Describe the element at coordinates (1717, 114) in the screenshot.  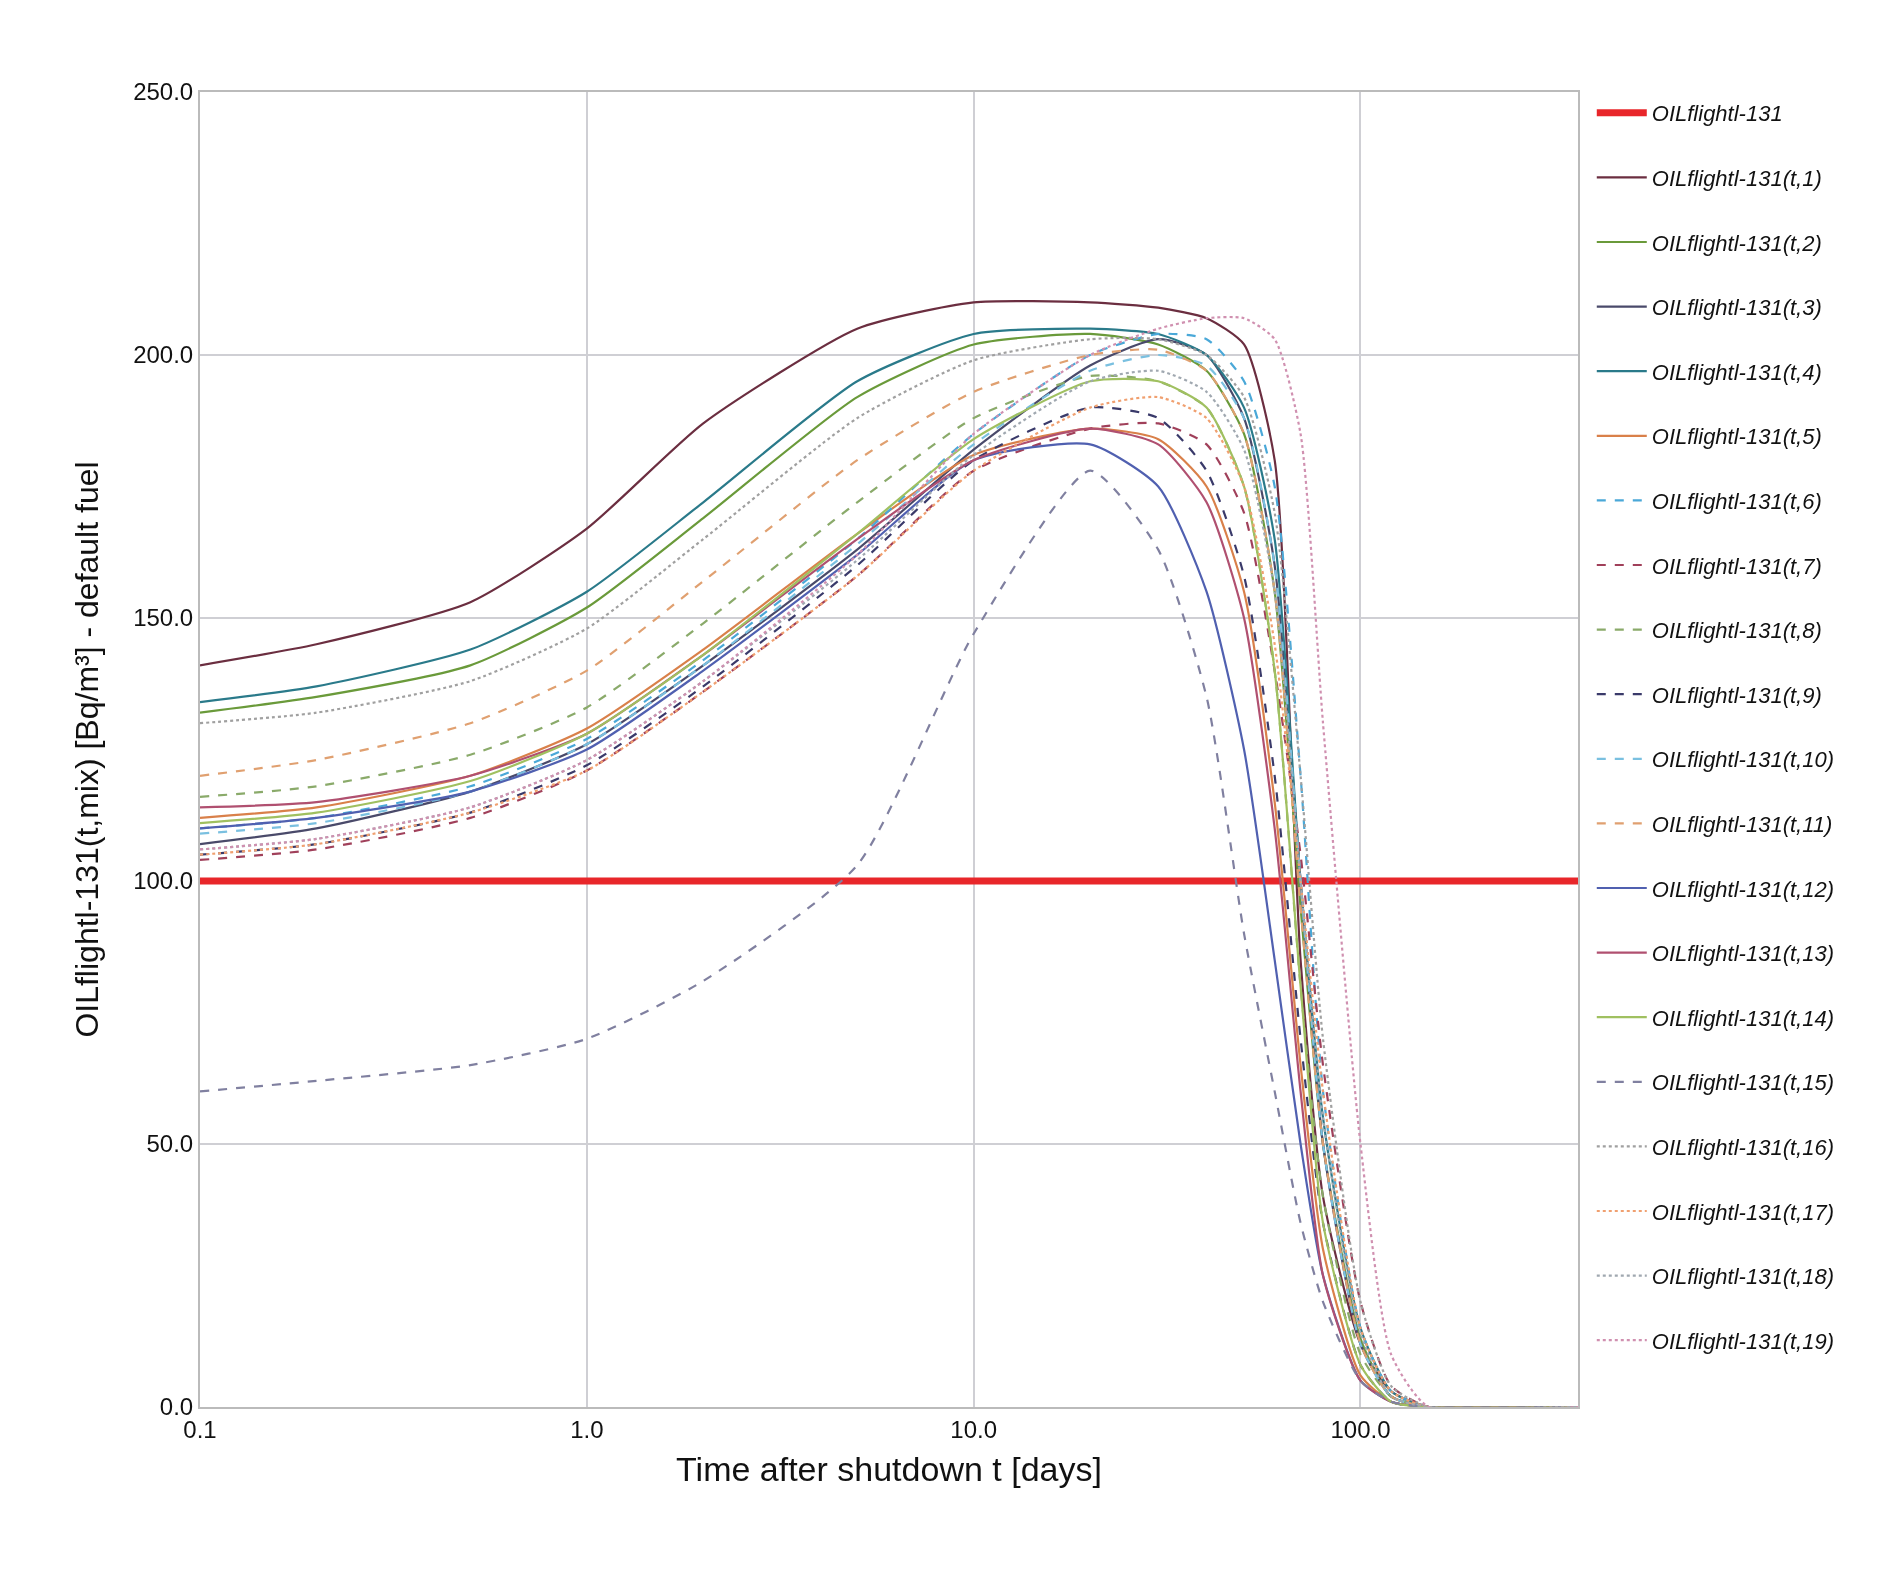
I see `legend-label: OILflightl-131` at that location.